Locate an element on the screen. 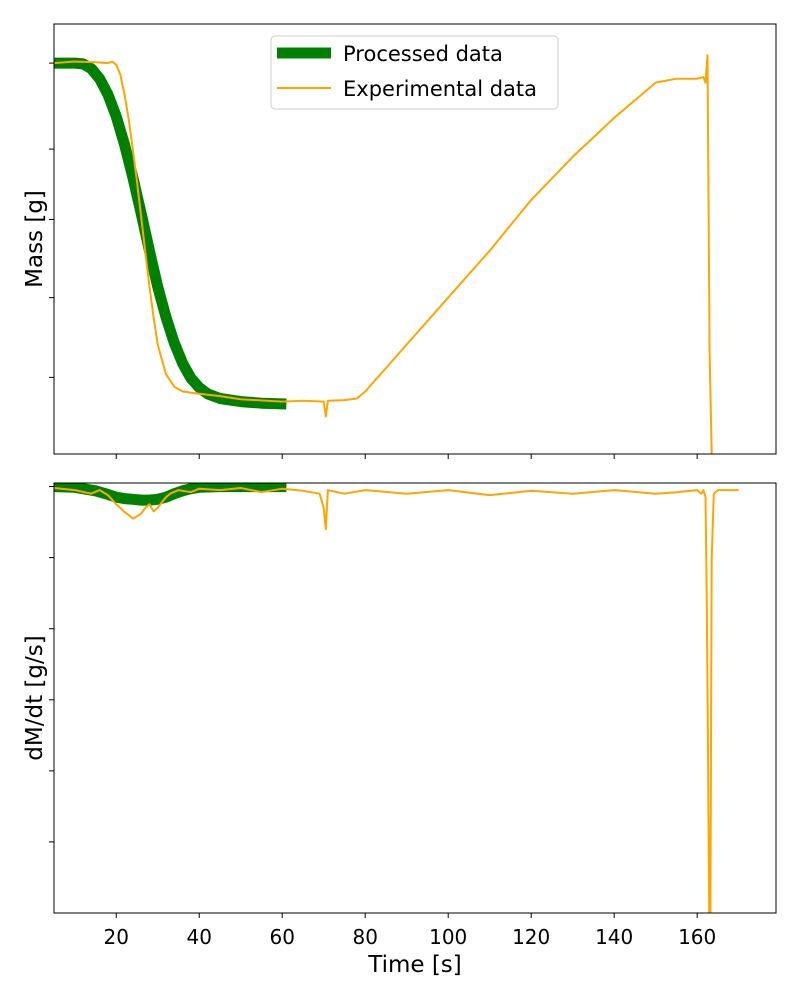  legend-box is located at coordinates (414, 72).